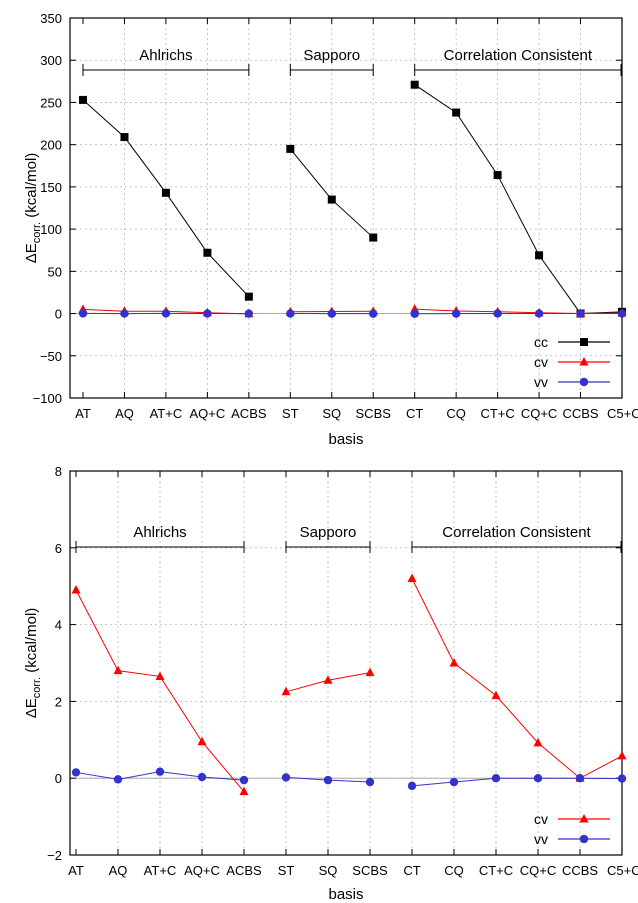 The width and height of the screenshot is (638, 903). I want to click on y-tick-label: 6, so click(58, 548).